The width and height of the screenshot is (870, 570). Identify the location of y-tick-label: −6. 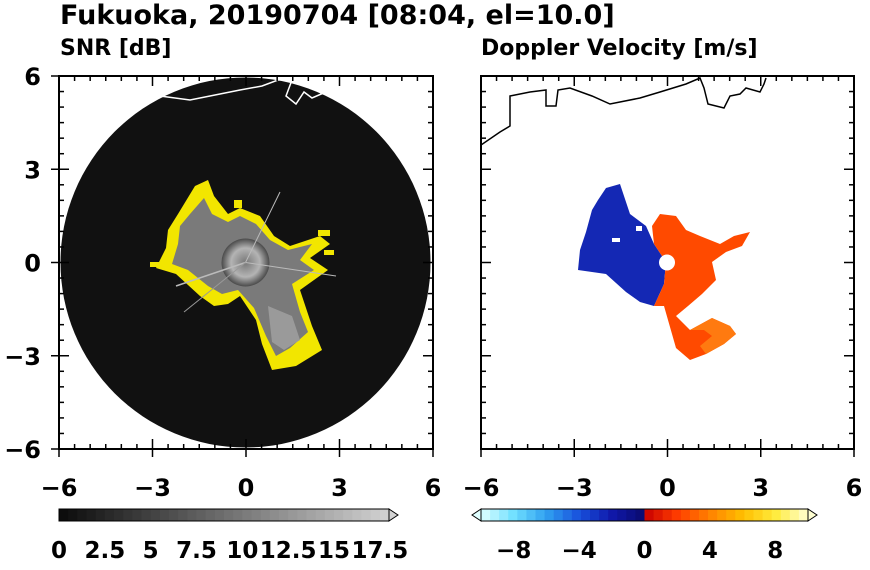
(22, 450).